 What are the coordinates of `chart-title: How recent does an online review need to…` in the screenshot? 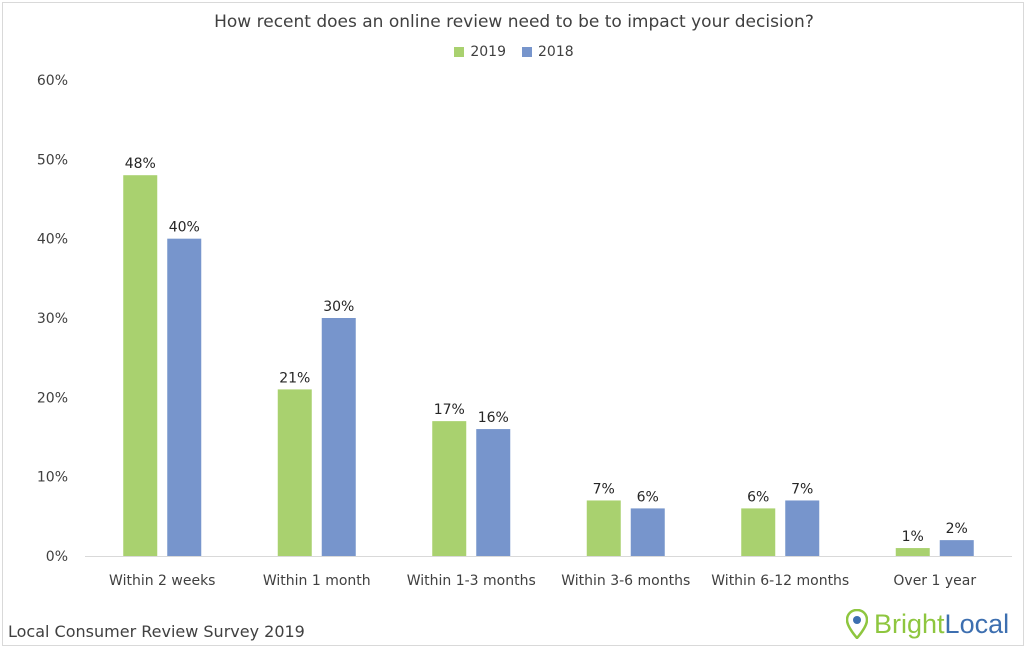 It's located at (514, 22).